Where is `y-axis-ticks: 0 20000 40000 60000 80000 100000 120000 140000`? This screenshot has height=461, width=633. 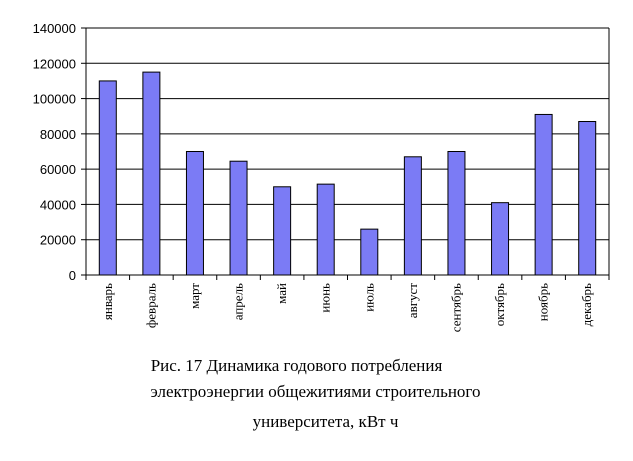
y-axis-ticks: 0 20000 40000 60000 80000 100000 120000 140000 is located at coordinates (59, 152).